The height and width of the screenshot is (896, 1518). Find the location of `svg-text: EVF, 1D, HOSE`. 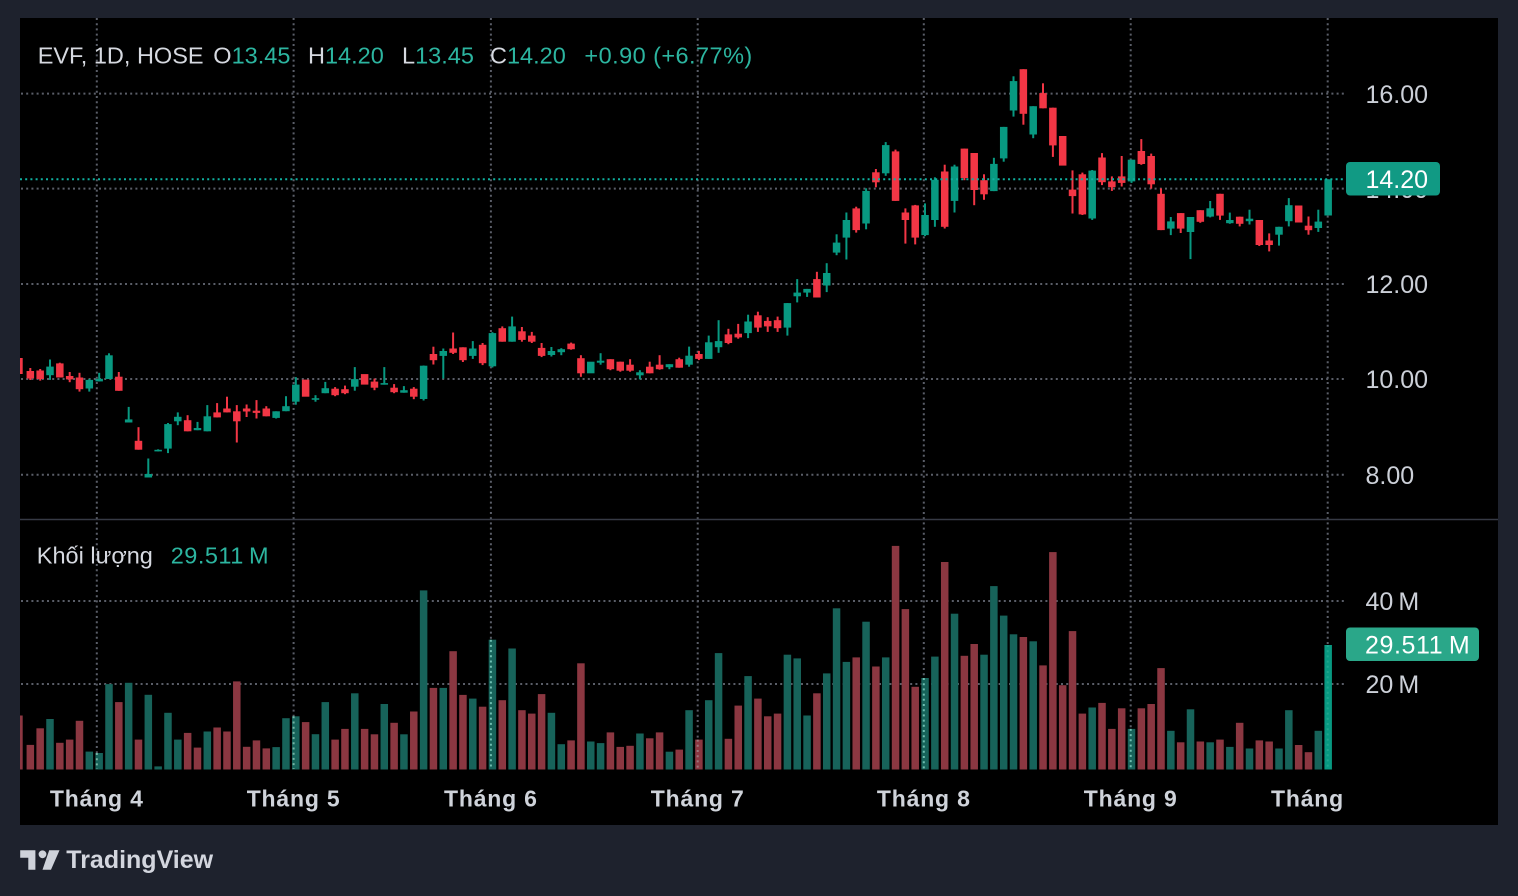

svg-text: EVF, 1D, HOSE is located at coordinates (121, 55).